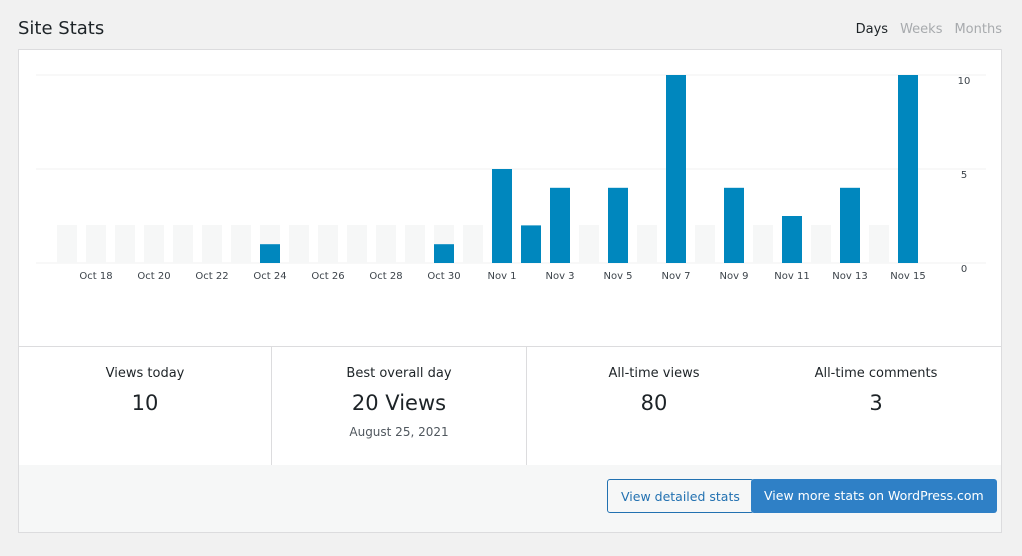  I want to click on x-tick-label: Oct 28, so click(385, 276).